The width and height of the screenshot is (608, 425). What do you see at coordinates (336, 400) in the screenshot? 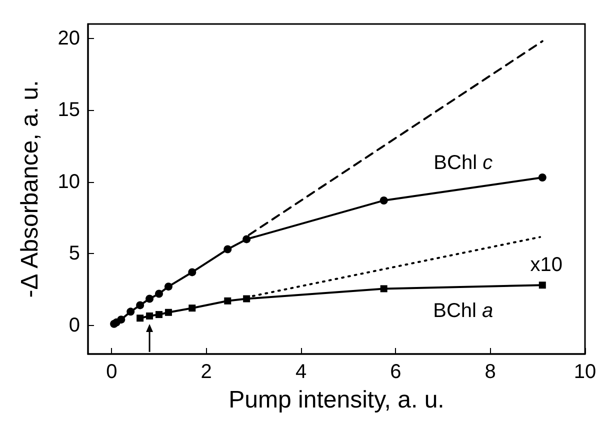
I see `x-axis-title: Pump intensity, a. u.` at bounding box center [336, 400].